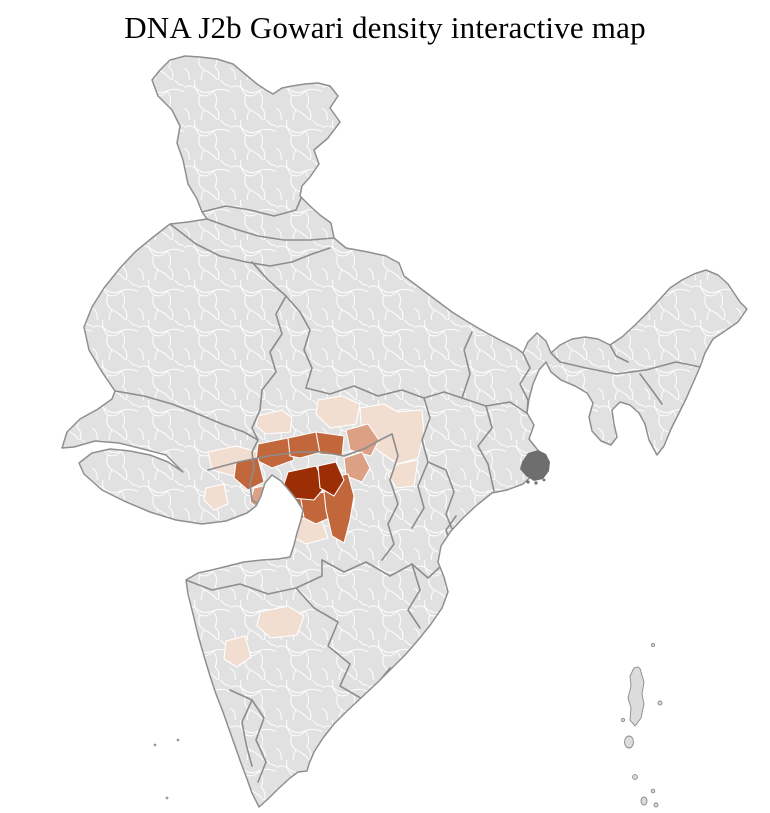 This screenshot has height=813, width=770. Describe the element at coordinates (385, 27) in the screenshot. I see `page-title: DNA J2b Gowari density interactive map` at that location.